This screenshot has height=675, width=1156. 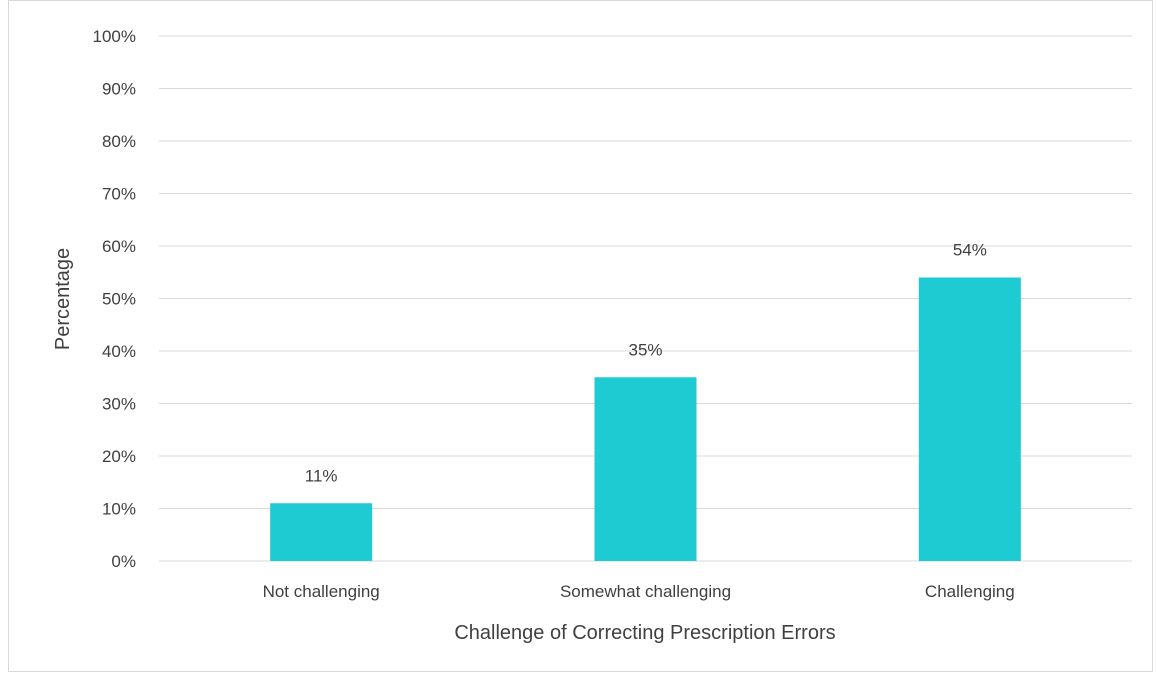 I want to click on y-tick-label: 70%, so click(x=119, y=194).